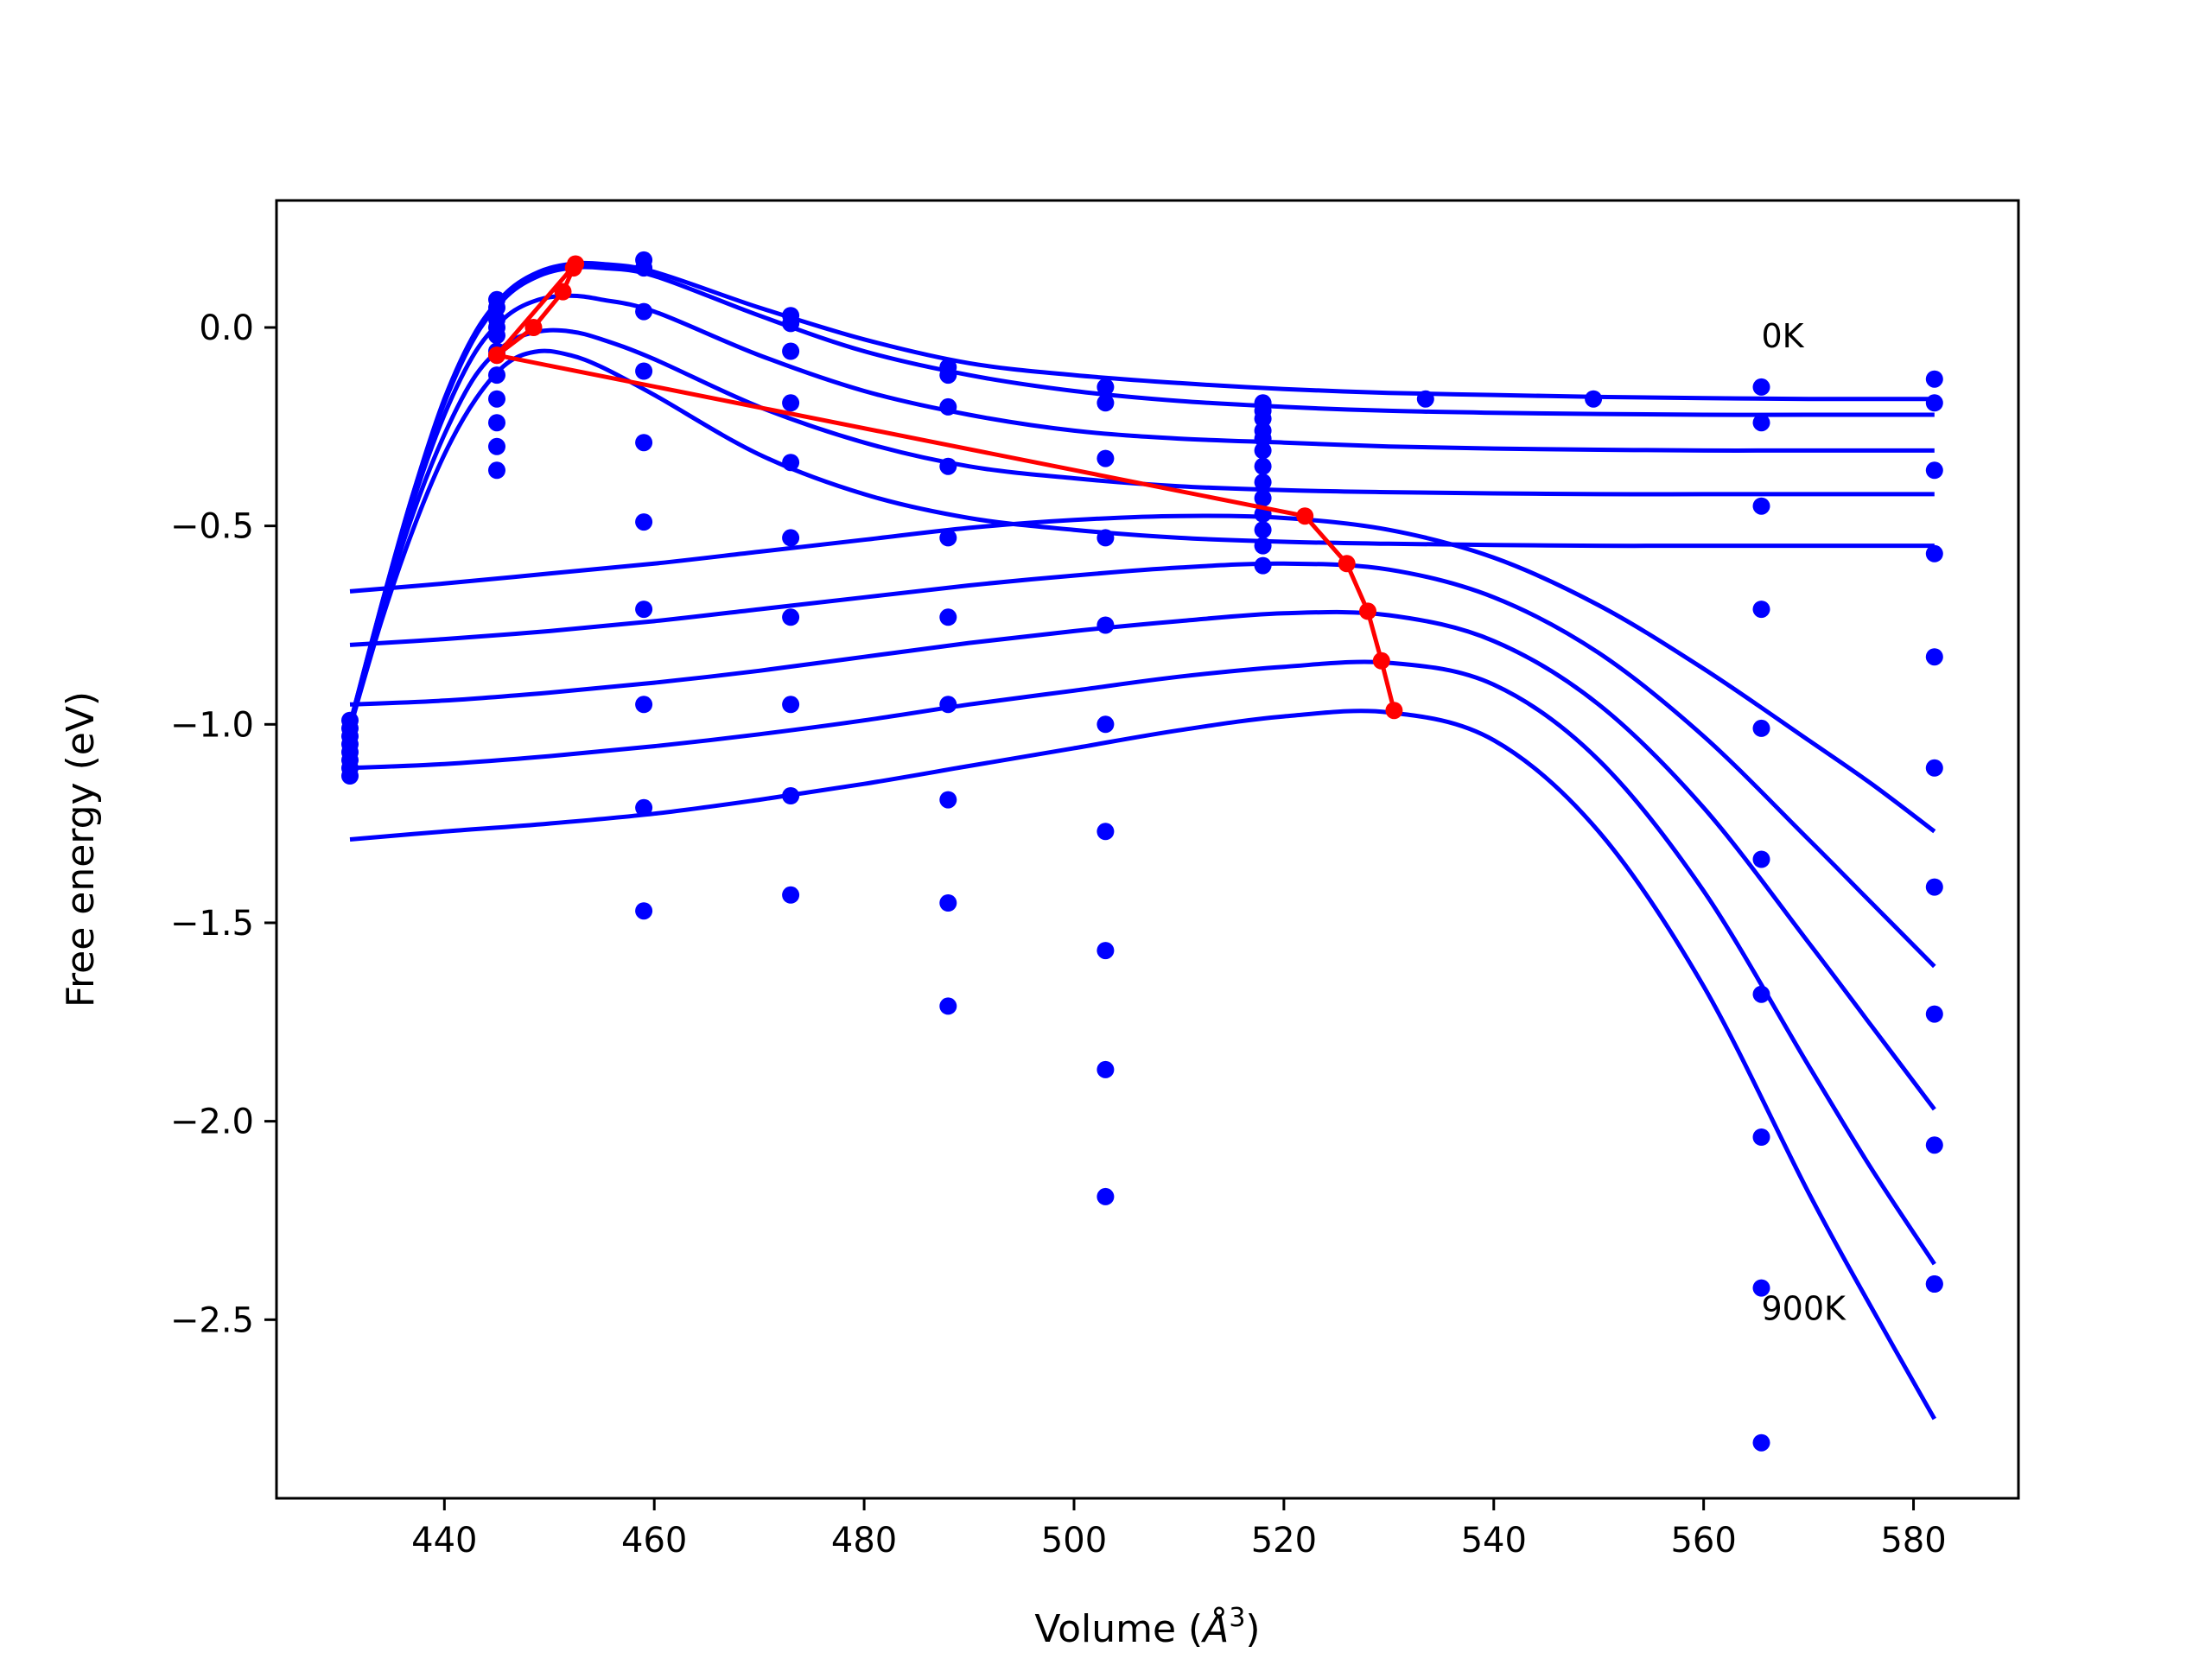 Image resolution: width=2212 pixels, height=1659 pixels. What do you see at coordinates (444, 1540) in the screenshot?
I see `x-tick-label: 440` at bounding box center [444, 1540].